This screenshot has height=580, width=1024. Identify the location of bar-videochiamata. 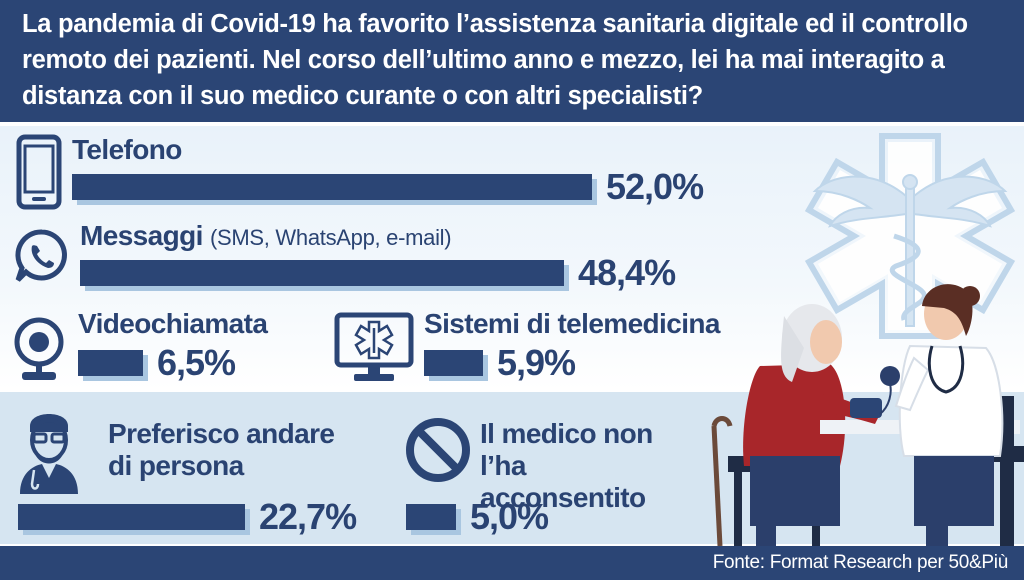
(110, 363).